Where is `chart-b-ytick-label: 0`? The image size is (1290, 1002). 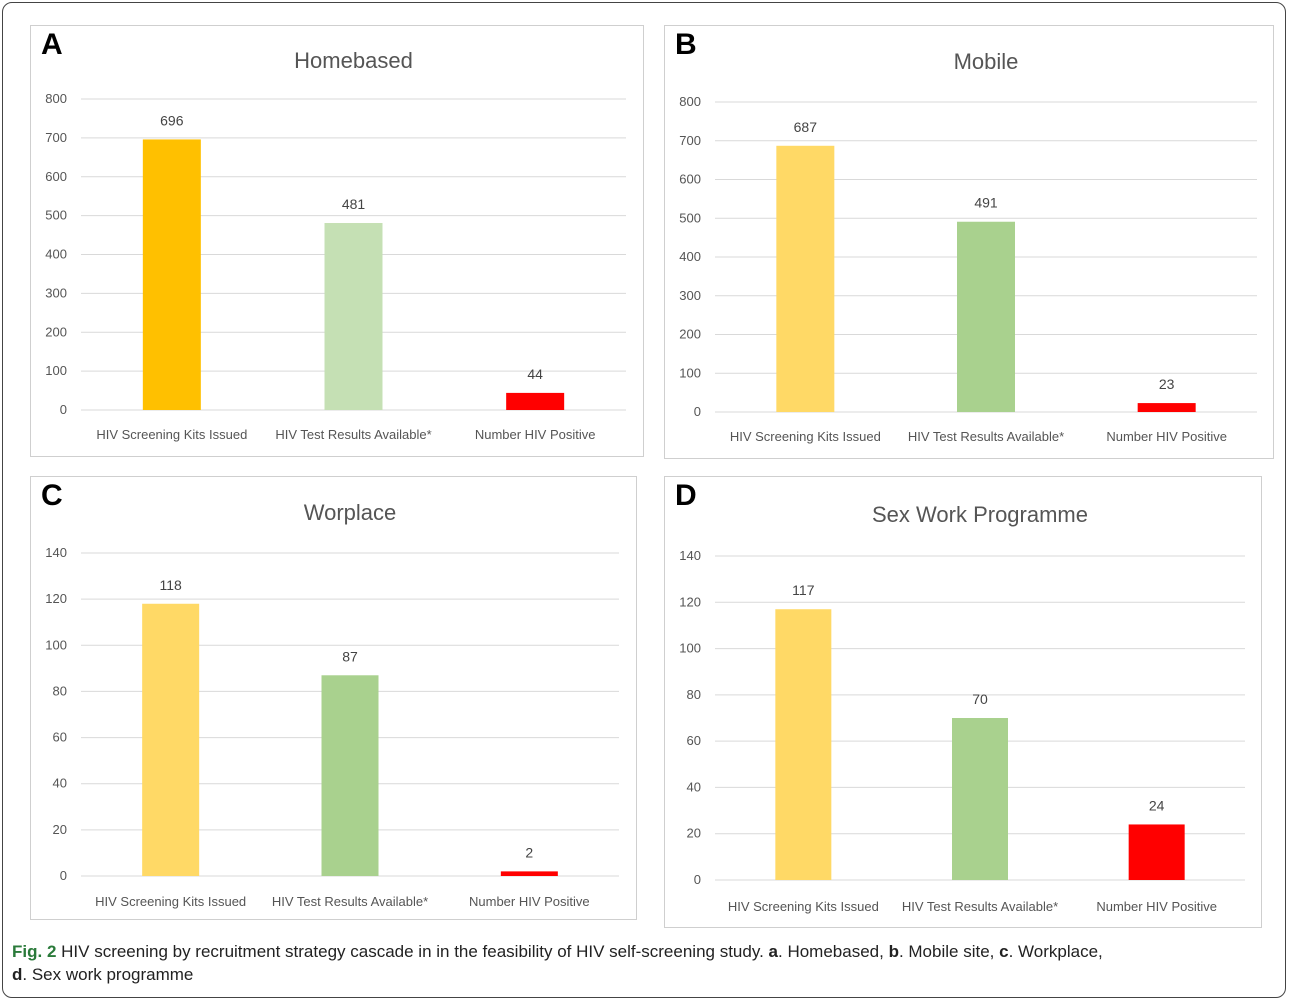 chart-b-ytick-label: 0 is located at coordinates (697, 411).